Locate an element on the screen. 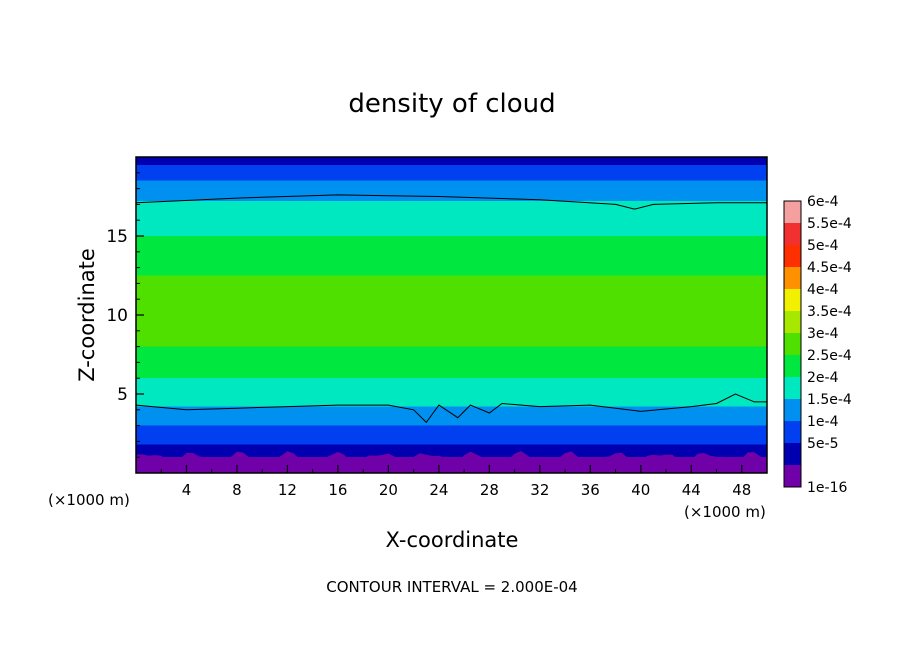 The height and width of the screenshot is (654, 904). colorbar-label: 1.5e-4 is located at coordinates (829, 400).